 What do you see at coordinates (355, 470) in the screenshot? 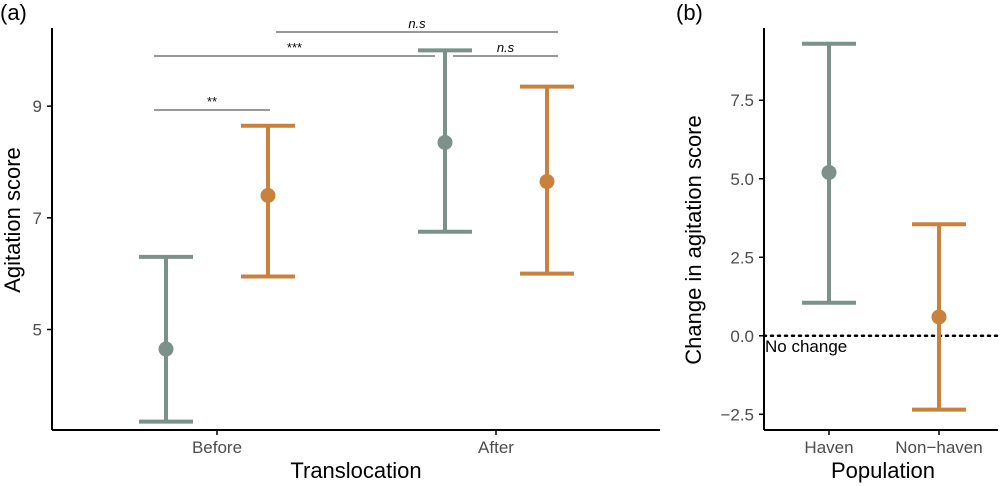
I see `panel-a-x-axis-title: Translocation` at bounding box center [355, 470].